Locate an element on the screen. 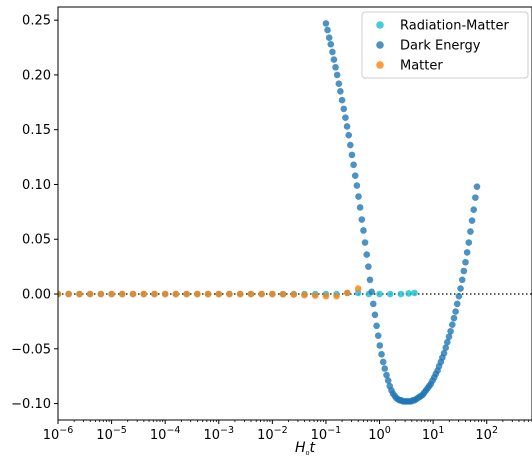 This screenshot has height=459, width=532. y-tick-label: −0.05 is located at coordinates (31, 349).